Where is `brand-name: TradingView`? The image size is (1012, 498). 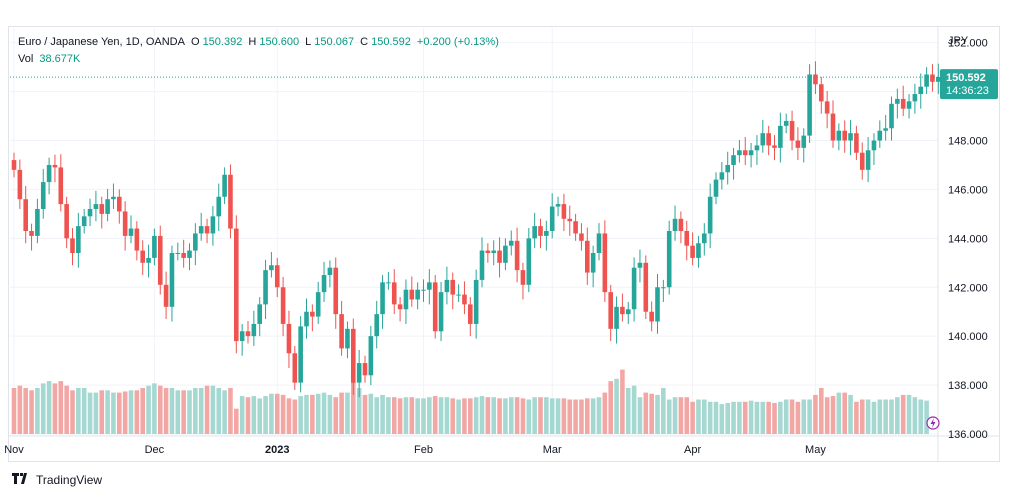 brand-name: TradingView is located at coordinates (69, 479).